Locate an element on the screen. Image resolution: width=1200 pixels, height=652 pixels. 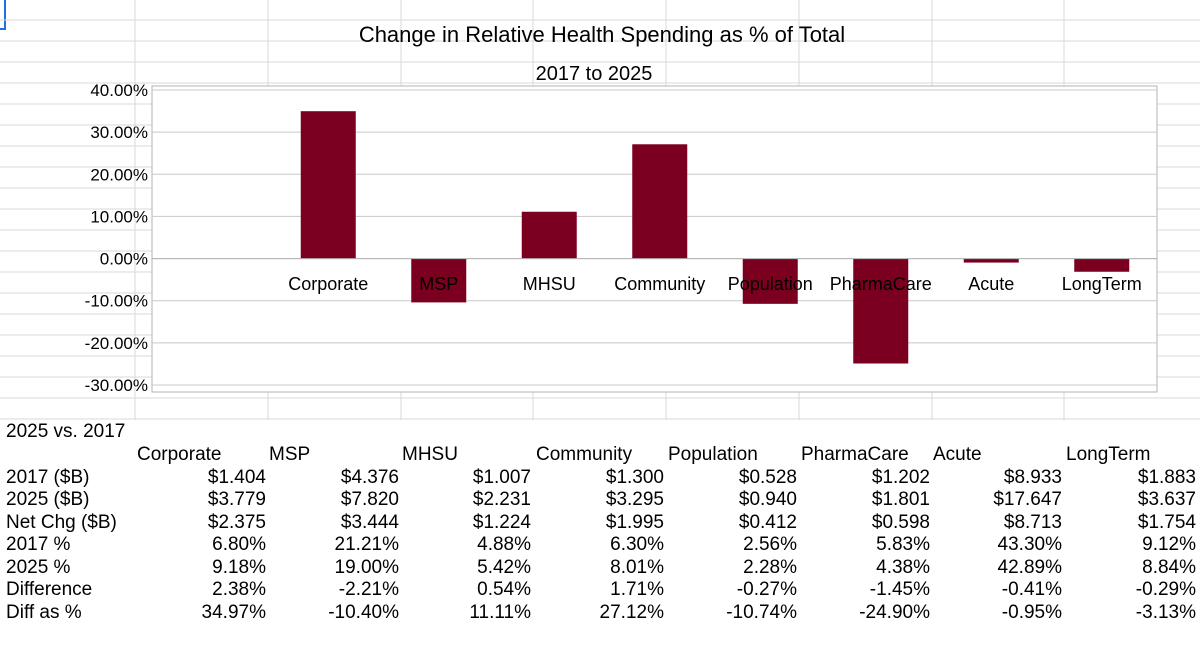
row-label: Net Chg ($B) is located at coordinates (61, 522).